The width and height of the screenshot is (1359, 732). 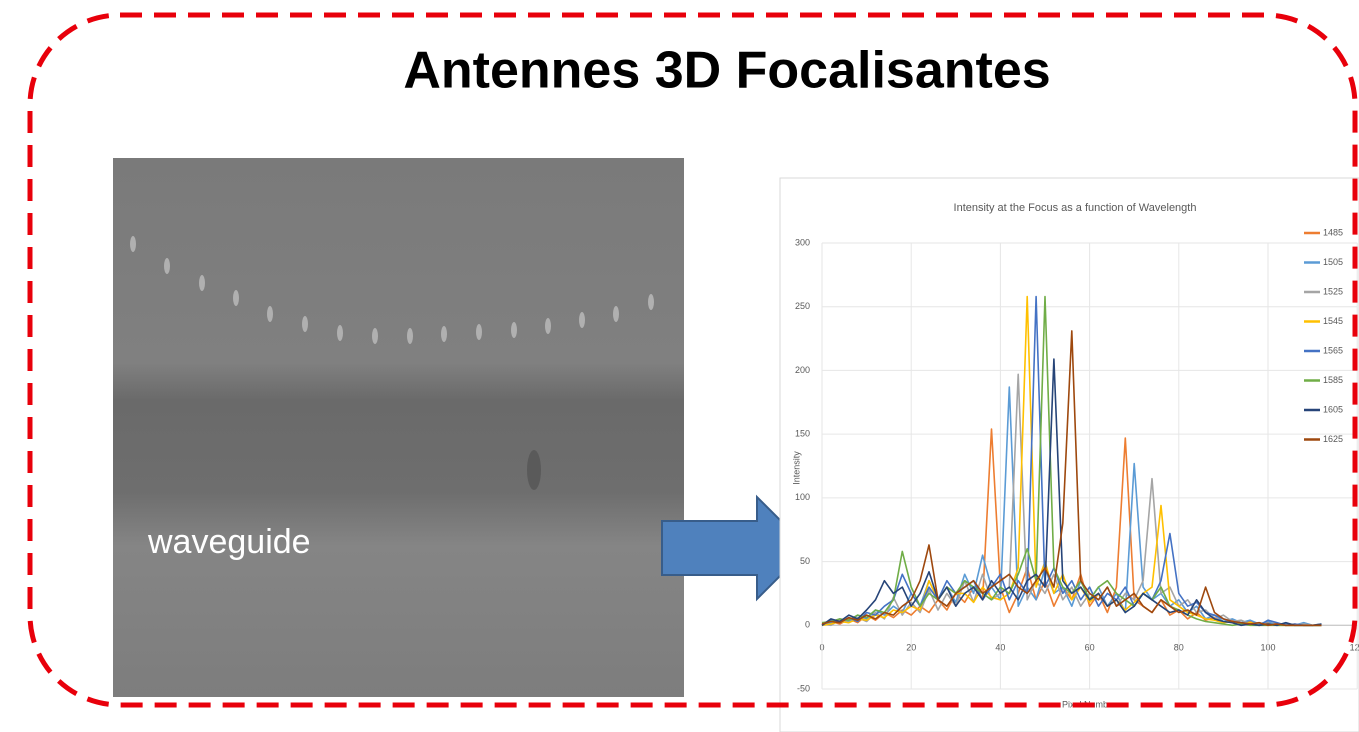 I want to click on legend-label: 1545, so click(x=1333, y=321).